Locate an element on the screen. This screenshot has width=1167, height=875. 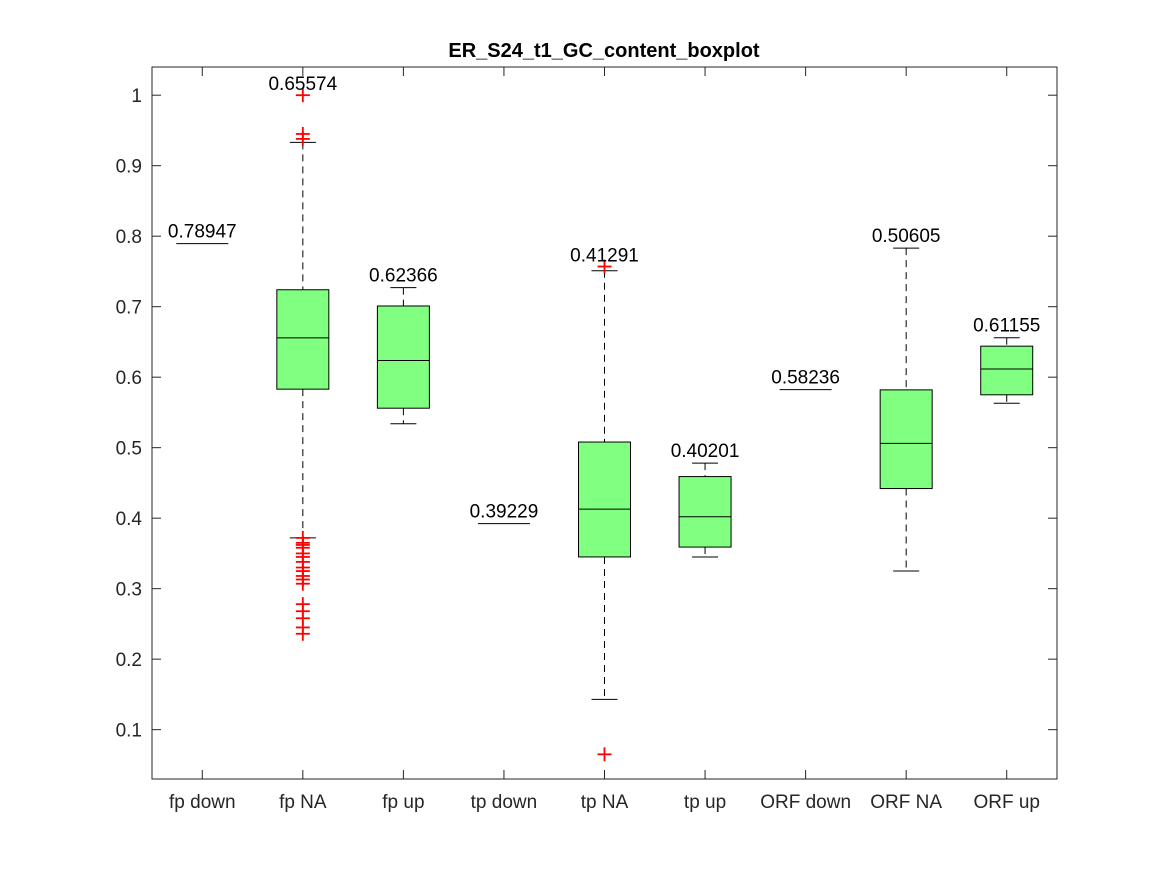
x-tick-label: fp up is located at coordinates (403, 802).